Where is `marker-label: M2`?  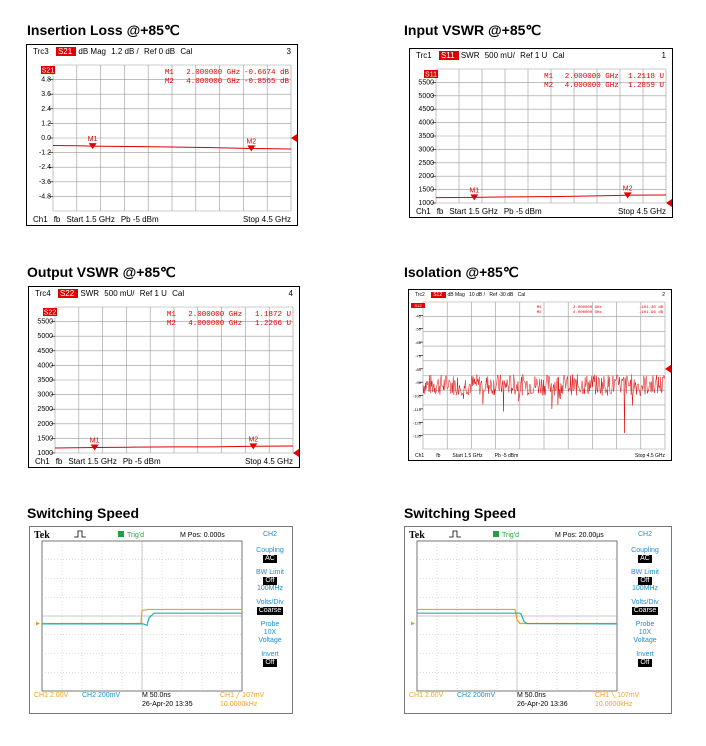
marker-label: M2 is located at coordinates (251, 141).